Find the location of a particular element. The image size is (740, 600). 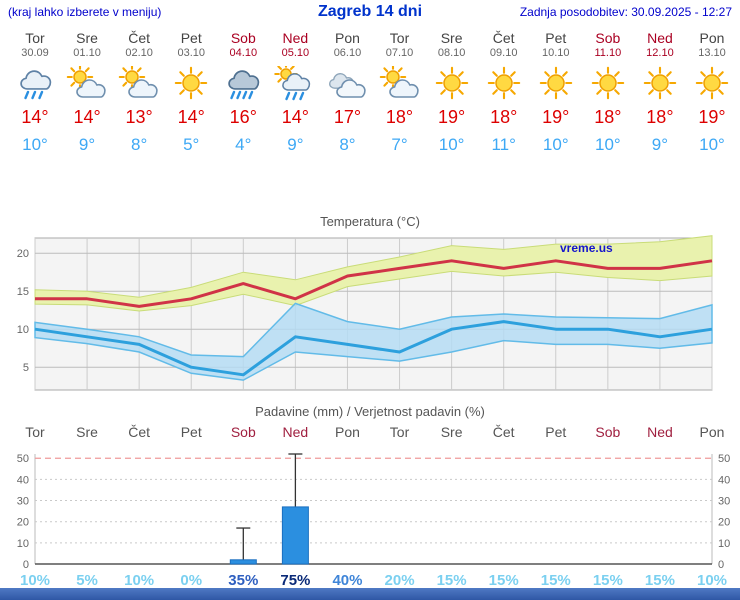

precip-day-label: Pet is located at coordinates (556, 432).